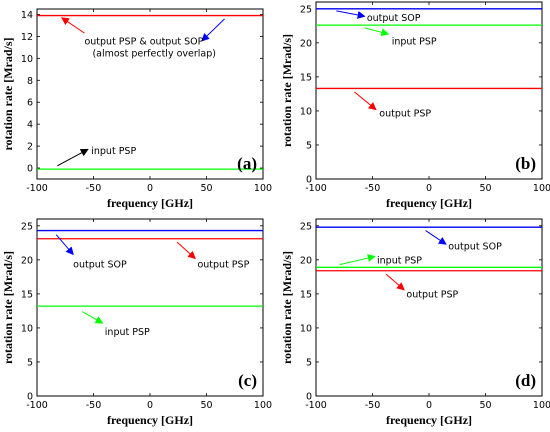  Describe the element at coordinates (143, 41) in the screenshot. I see `annotation-text: output PSP & output SOP` at that location.